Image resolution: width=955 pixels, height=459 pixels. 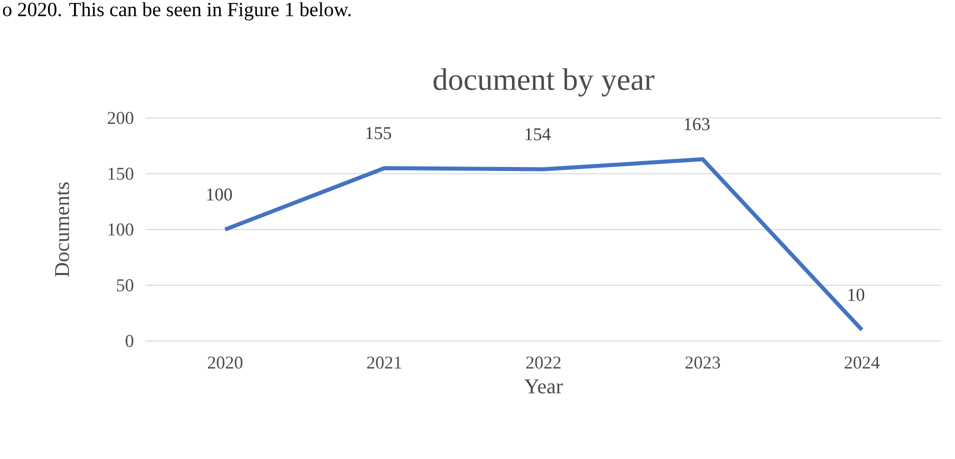 I want to click on y-tick-label: 100, so click(x=121, y=229).